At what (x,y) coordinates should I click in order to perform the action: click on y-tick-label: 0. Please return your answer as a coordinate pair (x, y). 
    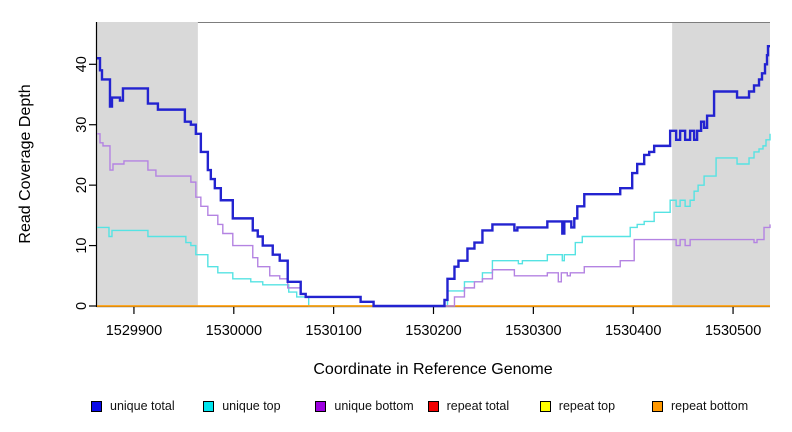
    Looking at the image, I should click on (82, 306).